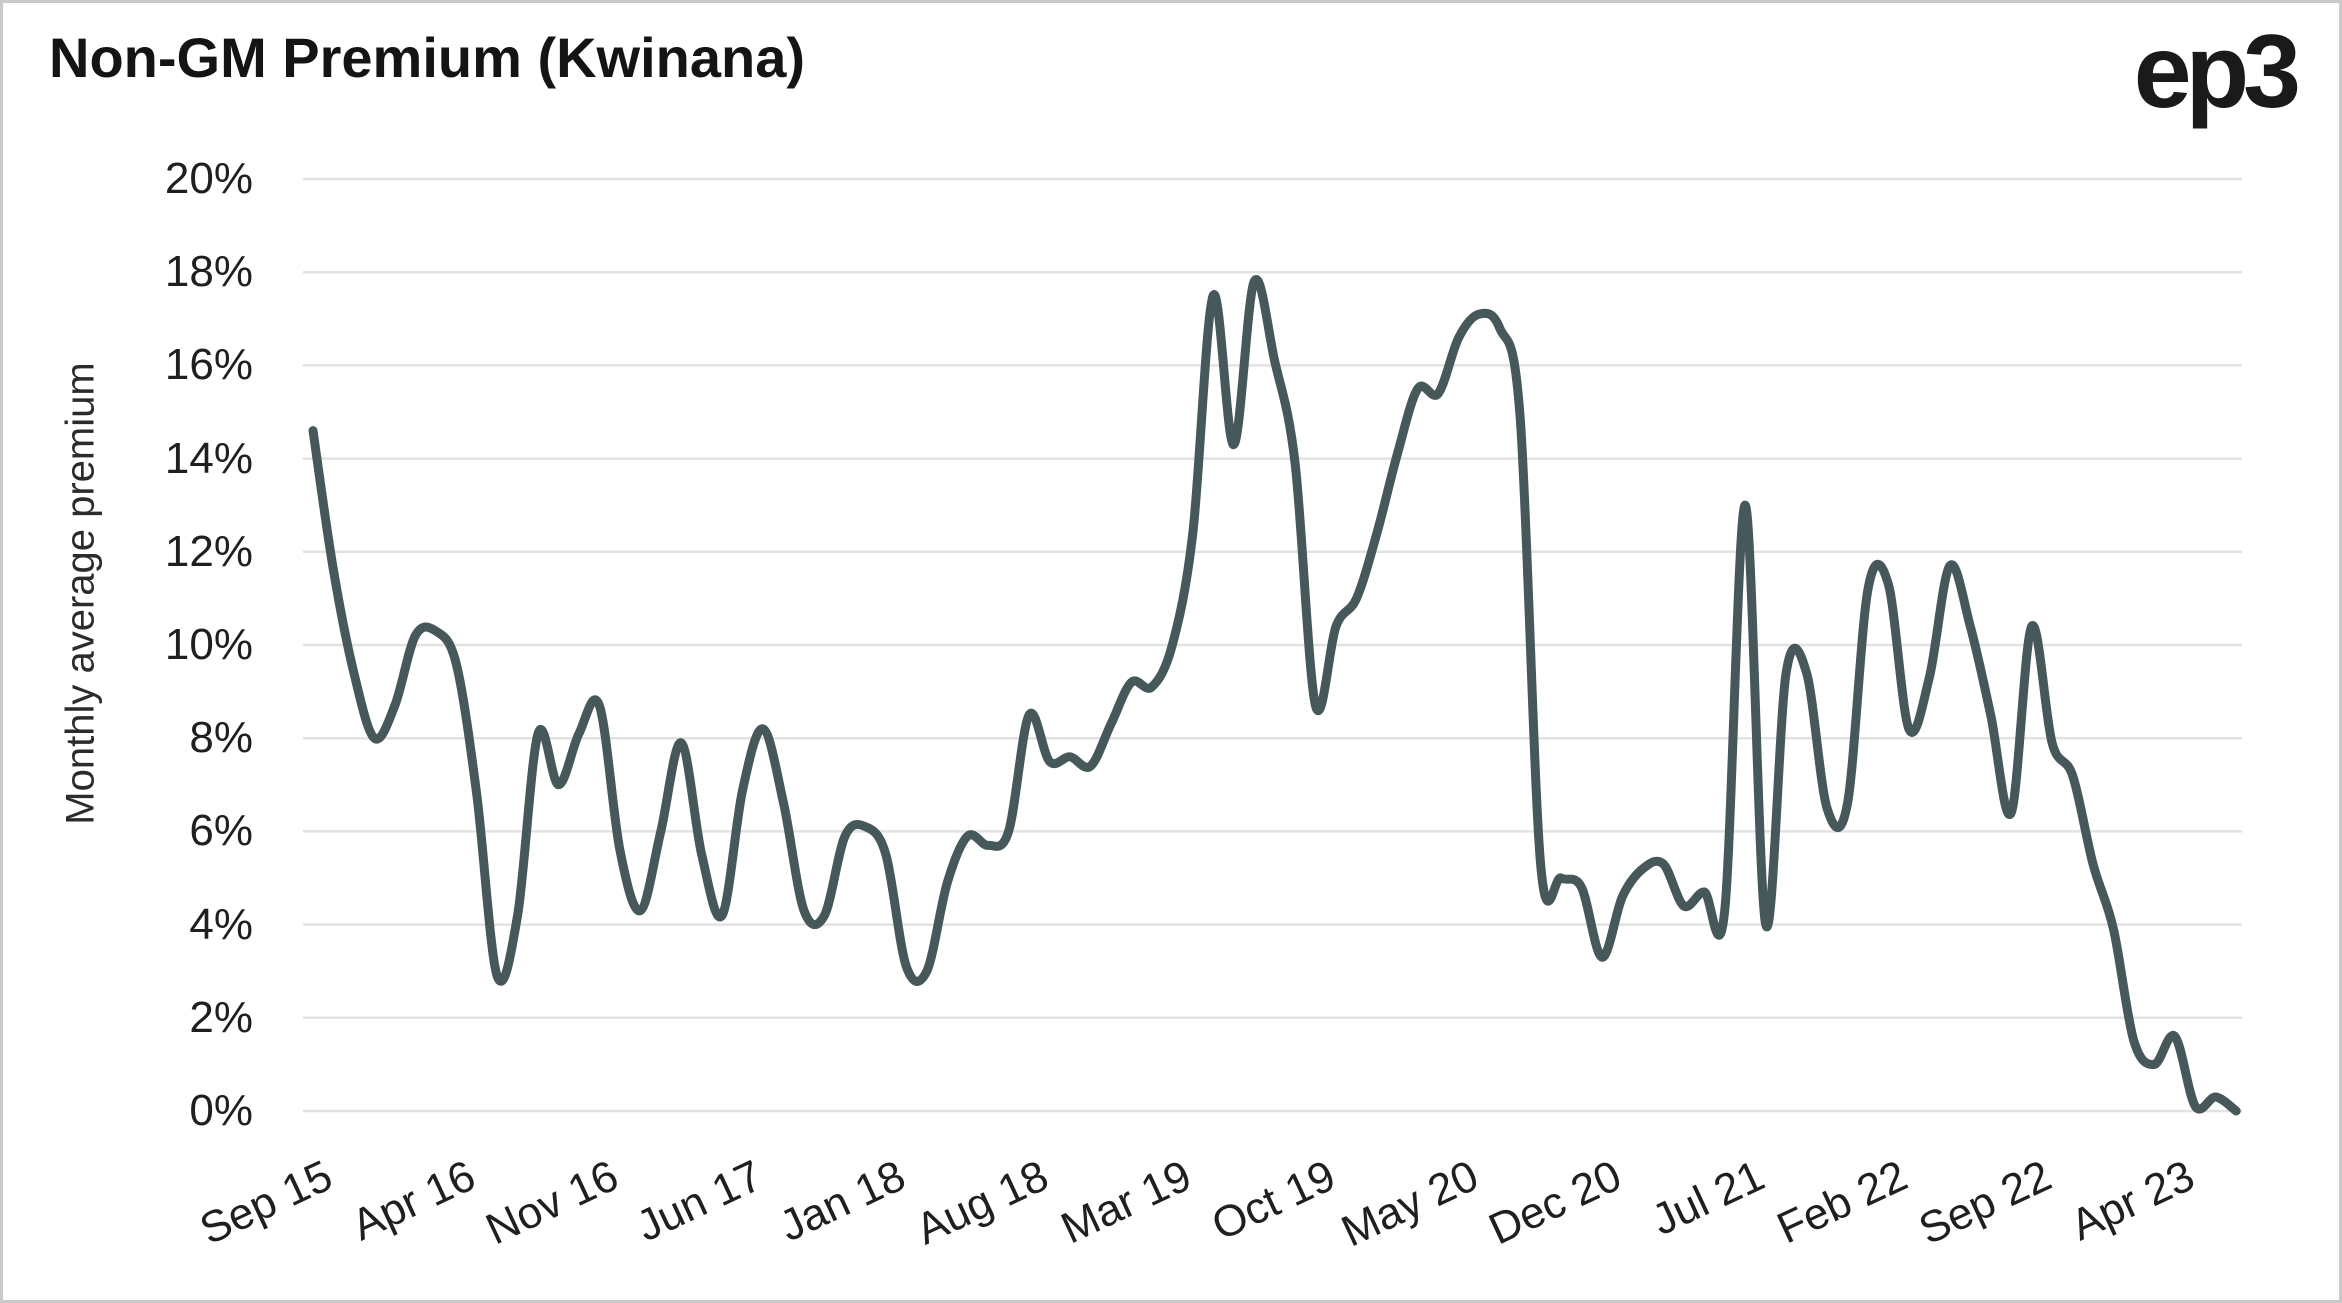  I want to click on y-tick-label: 2%, so click(221, 1017).